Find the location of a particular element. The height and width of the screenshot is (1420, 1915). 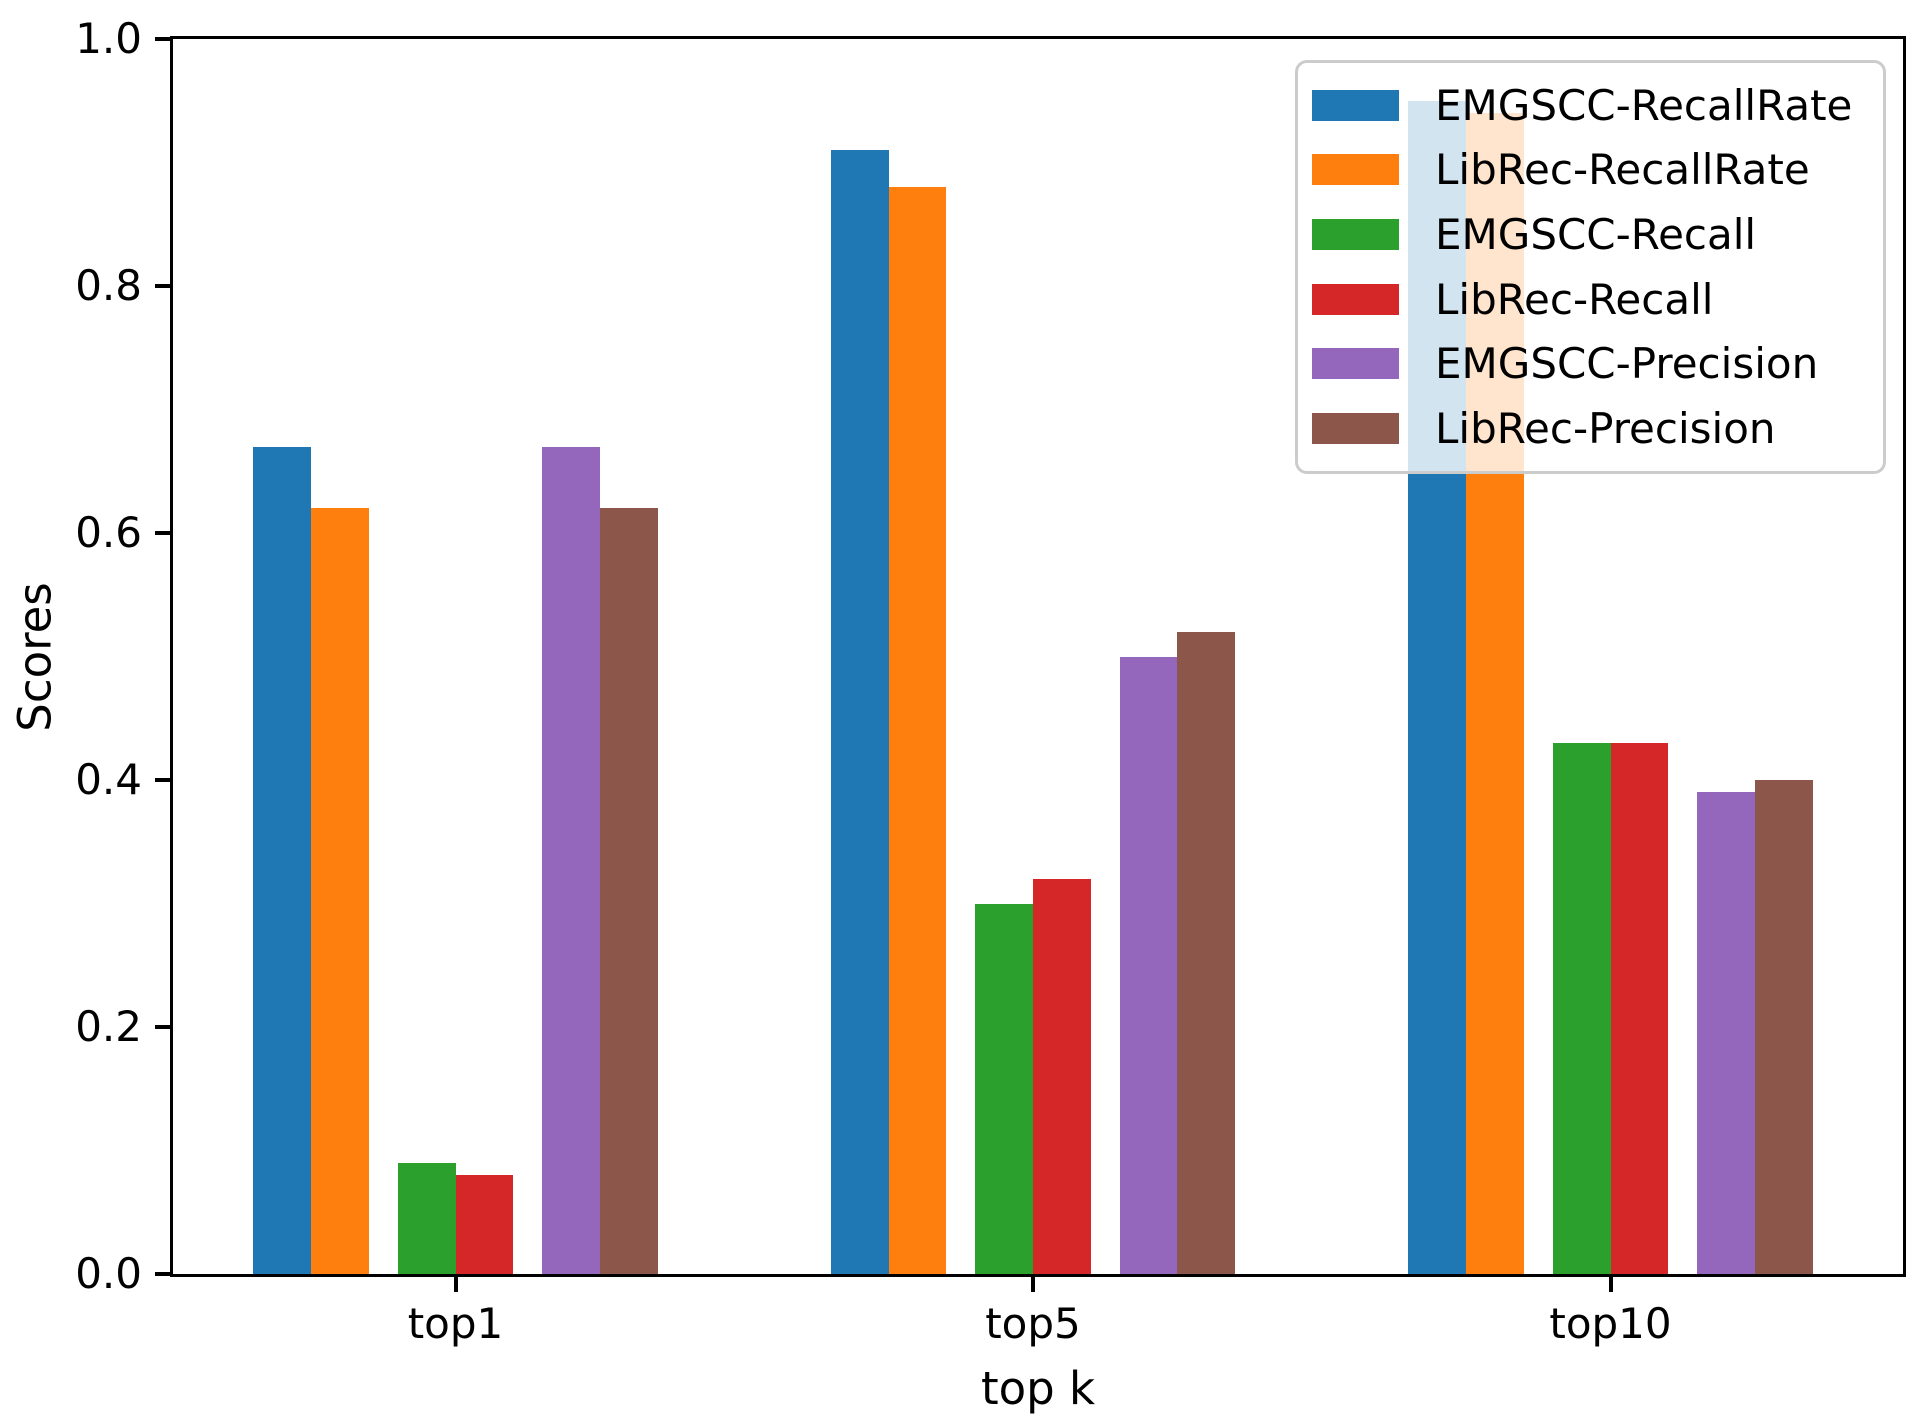

legend-label: LibRec-Recall is located at coordinates (1574, 299).